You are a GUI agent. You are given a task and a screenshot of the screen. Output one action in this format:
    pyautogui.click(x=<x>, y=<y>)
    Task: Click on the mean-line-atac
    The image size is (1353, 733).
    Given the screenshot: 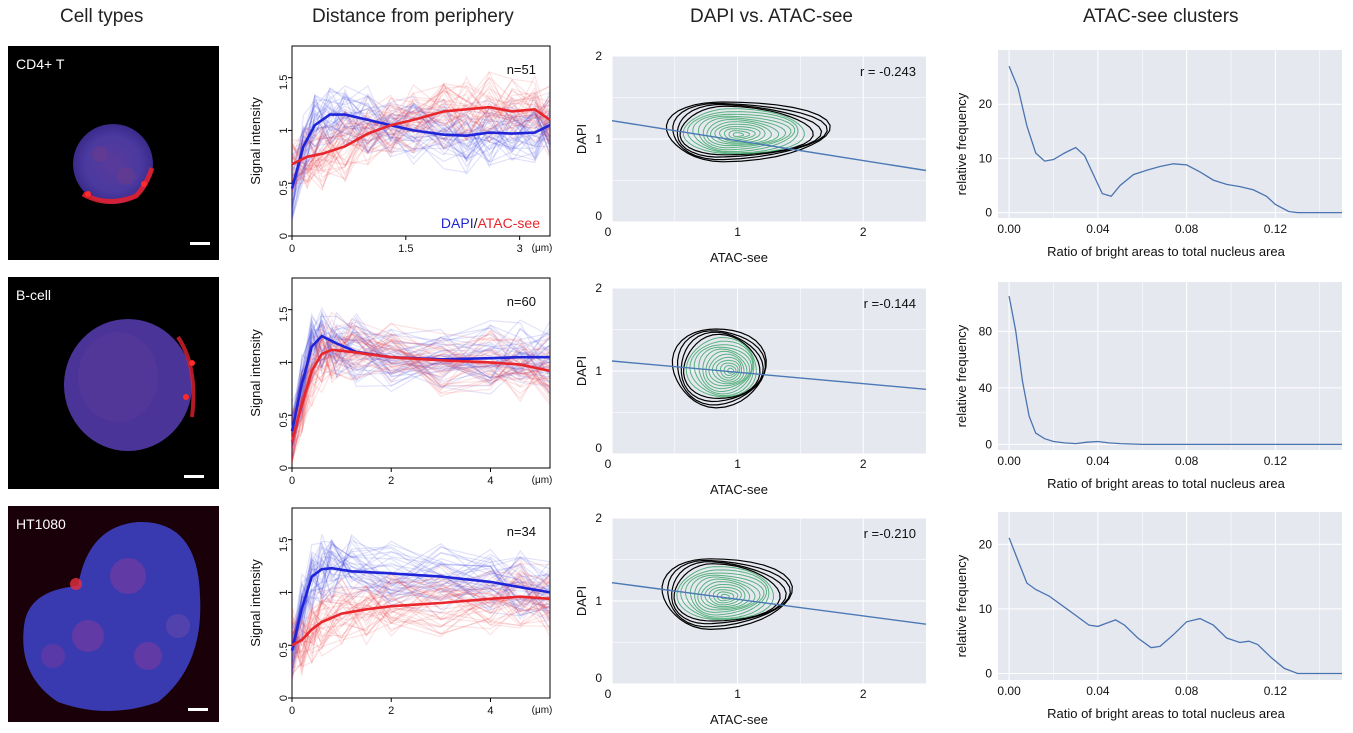 What is the action you would take?
    pyautogui.click(x=421, y=135)
    